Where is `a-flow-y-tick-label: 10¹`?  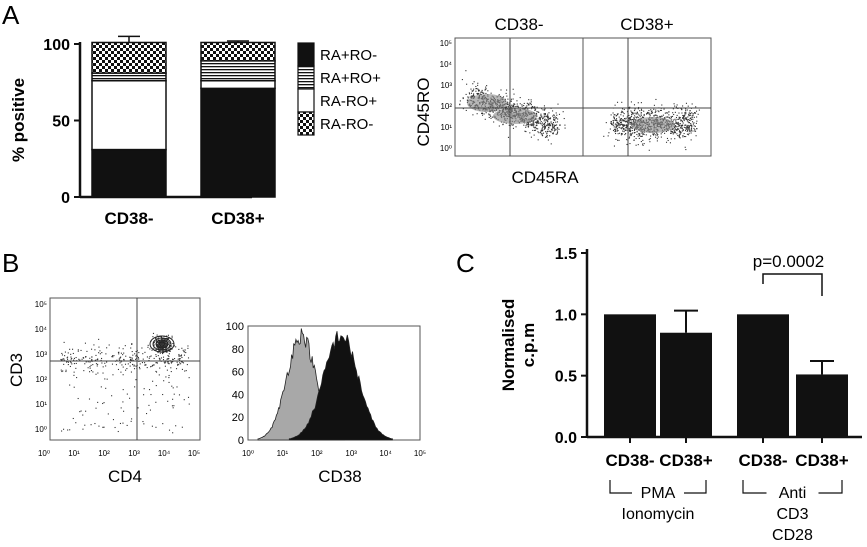 a-flow-y-tick-label: 10¹ is located at coordinates (446, 127).